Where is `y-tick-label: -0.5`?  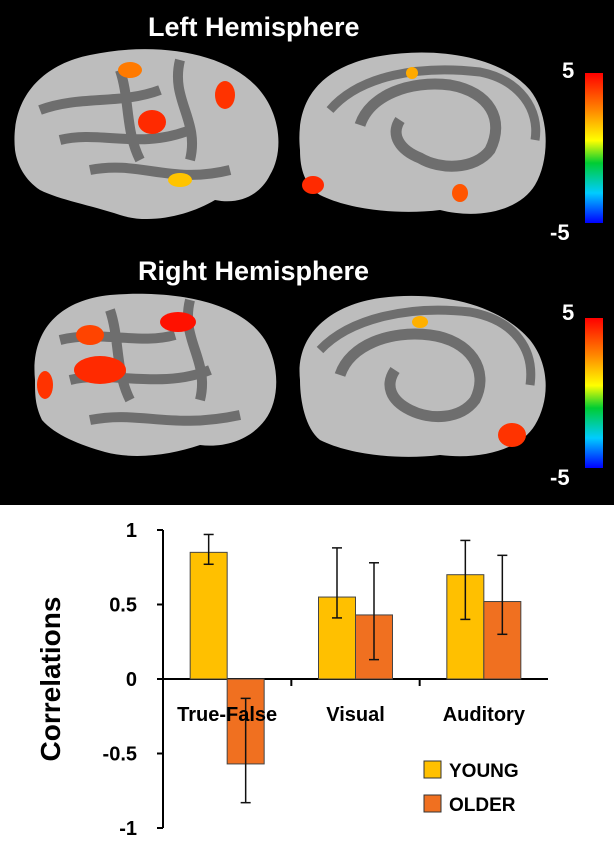
y-tick-label: -0.5 is located at coordinates (120, 755).